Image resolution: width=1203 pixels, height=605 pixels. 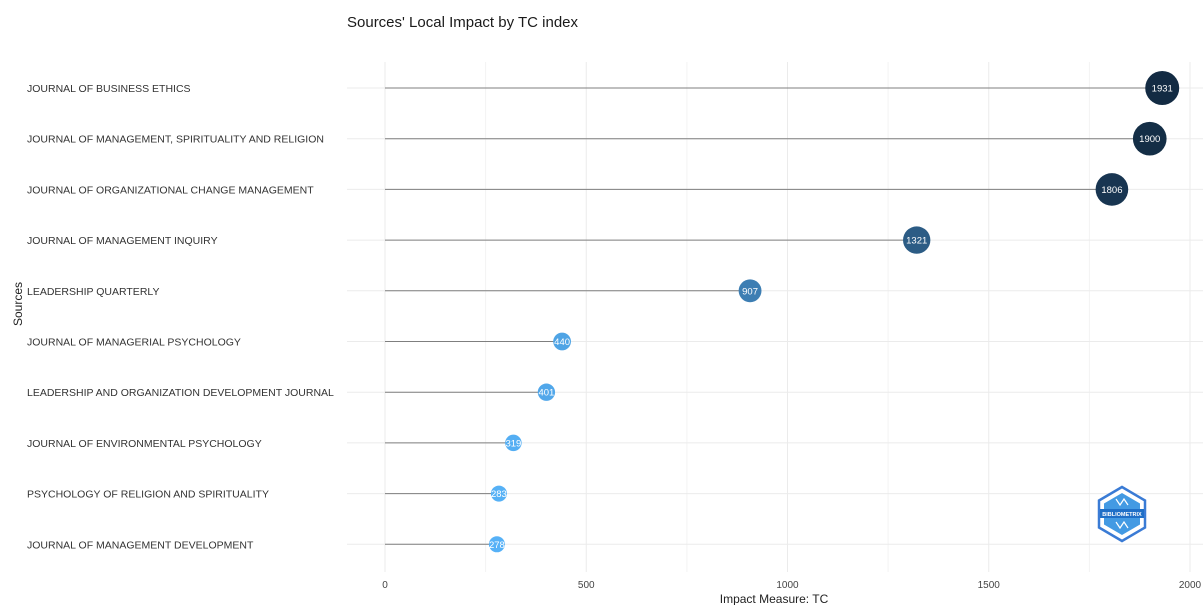 I want to click on x-tick-labels: 0 500 1000 1500 2000, so click(x=791, y=585).